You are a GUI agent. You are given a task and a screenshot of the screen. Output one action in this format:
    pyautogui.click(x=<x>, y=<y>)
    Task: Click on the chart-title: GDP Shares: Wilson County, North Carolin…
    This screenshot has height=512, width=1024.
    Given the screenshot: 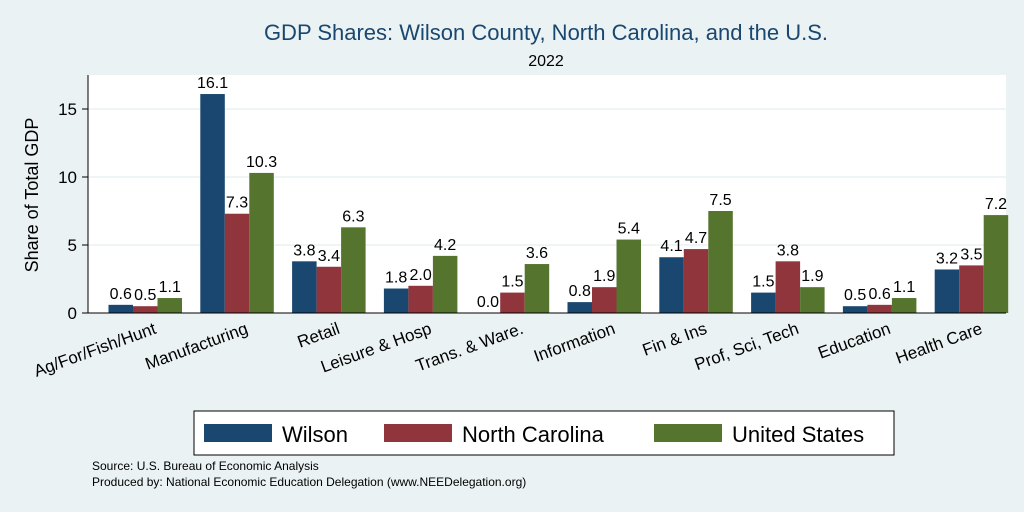 What is the action you would take?
    pyautogui.click(x=546, y=32)
    